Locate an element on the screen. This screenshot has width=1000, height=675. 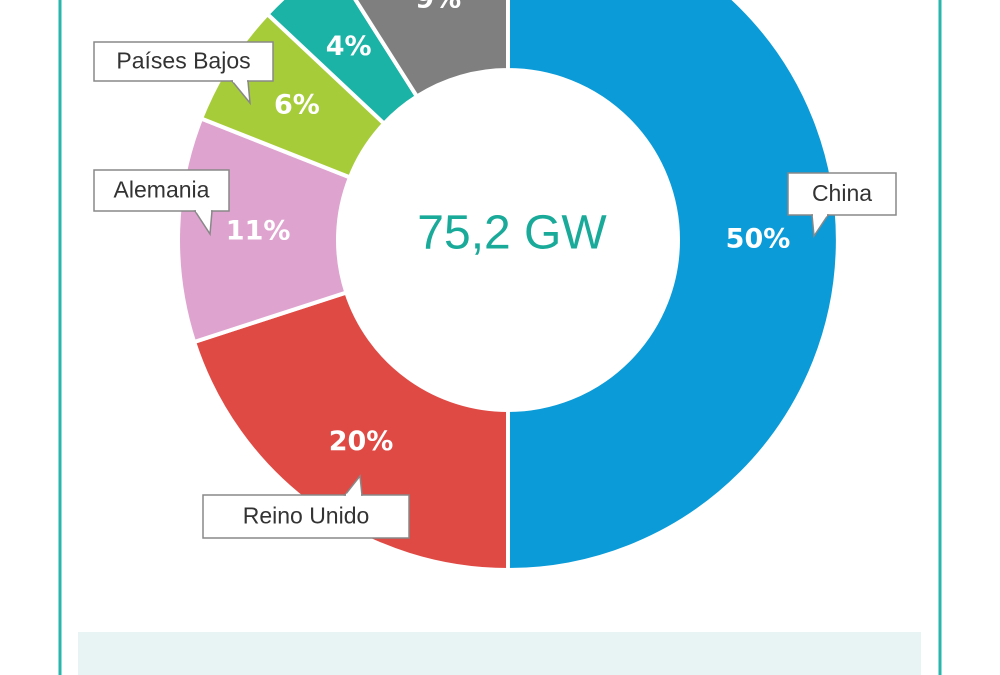
category-label: China is located at coordinates (842, 193).